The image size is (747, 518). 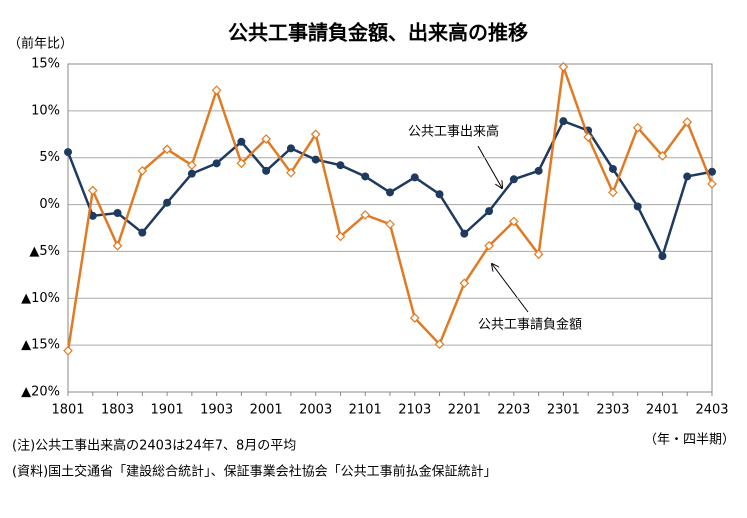 I want to click on y-tick-label: 10%, so click(x=45, y=110).